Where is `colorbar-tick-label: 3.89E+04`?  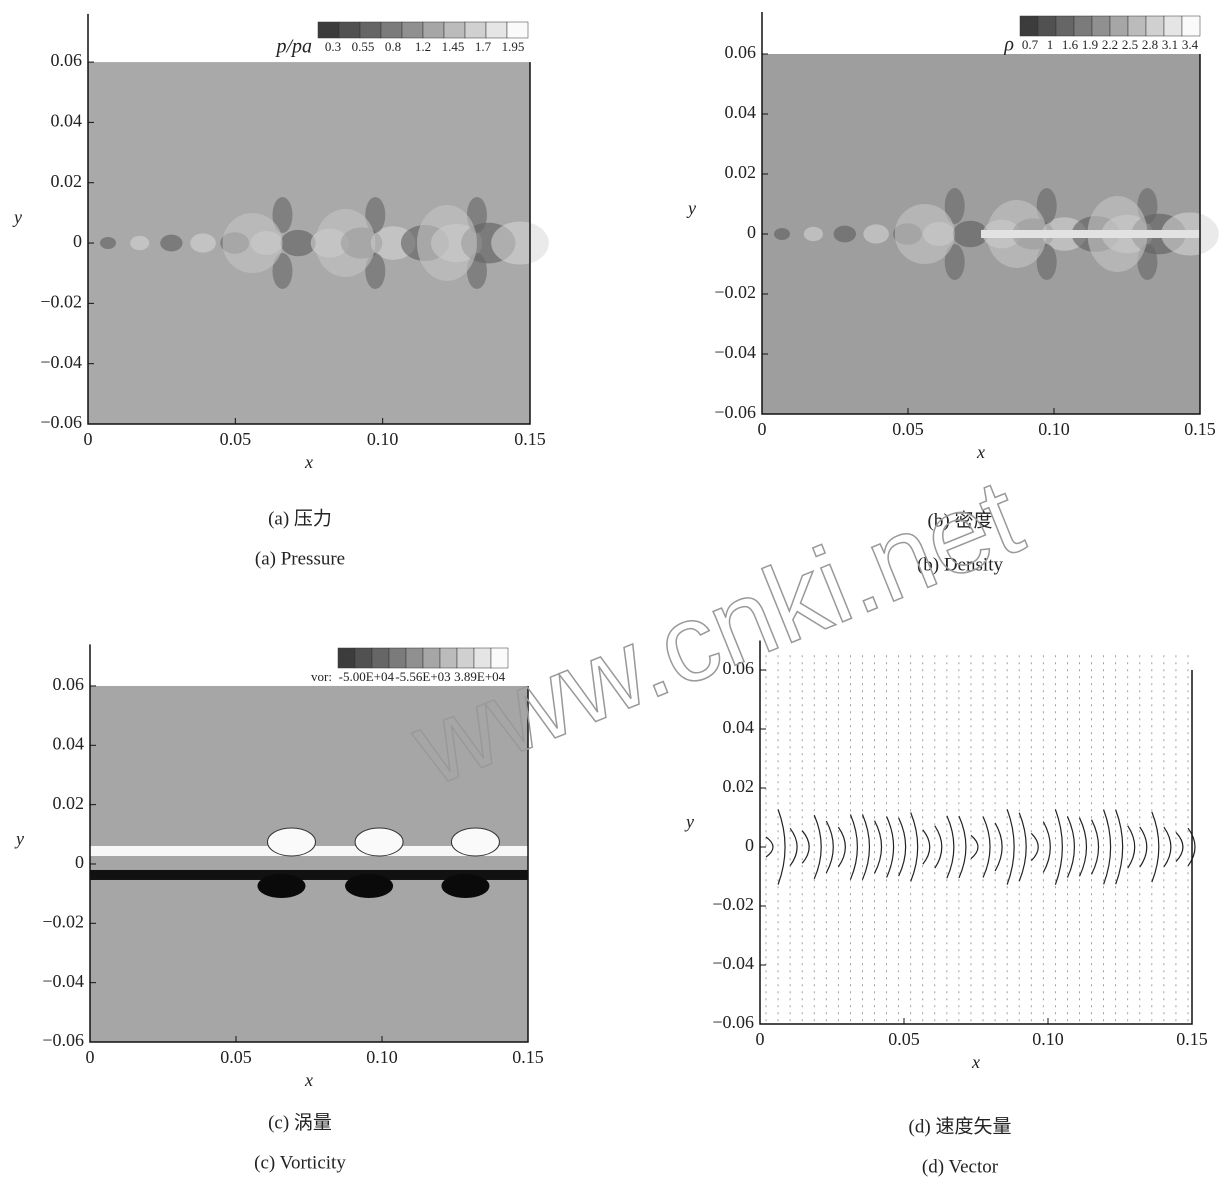
colorbar-tick-label: 3.89E+04 is located at coordinates (480, 676).